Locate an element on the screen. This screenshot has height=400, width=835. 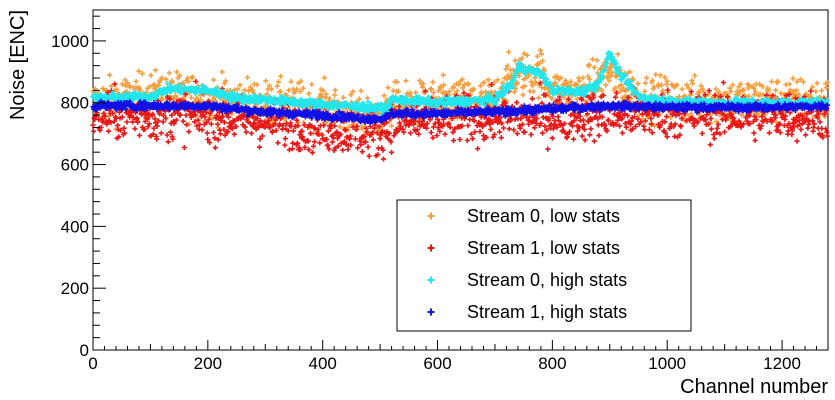
x-tick-label: 800 is located at coordinates (552, 363).